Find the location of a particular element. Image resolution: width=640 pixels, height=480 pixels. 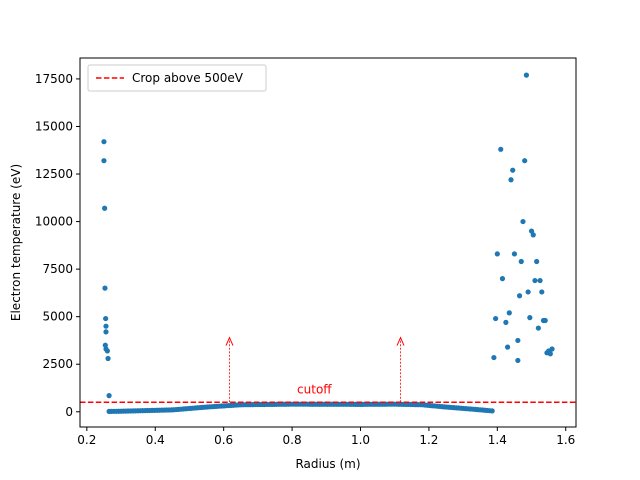

y-tick-label: 17500 is located at coordinates (54, 79).